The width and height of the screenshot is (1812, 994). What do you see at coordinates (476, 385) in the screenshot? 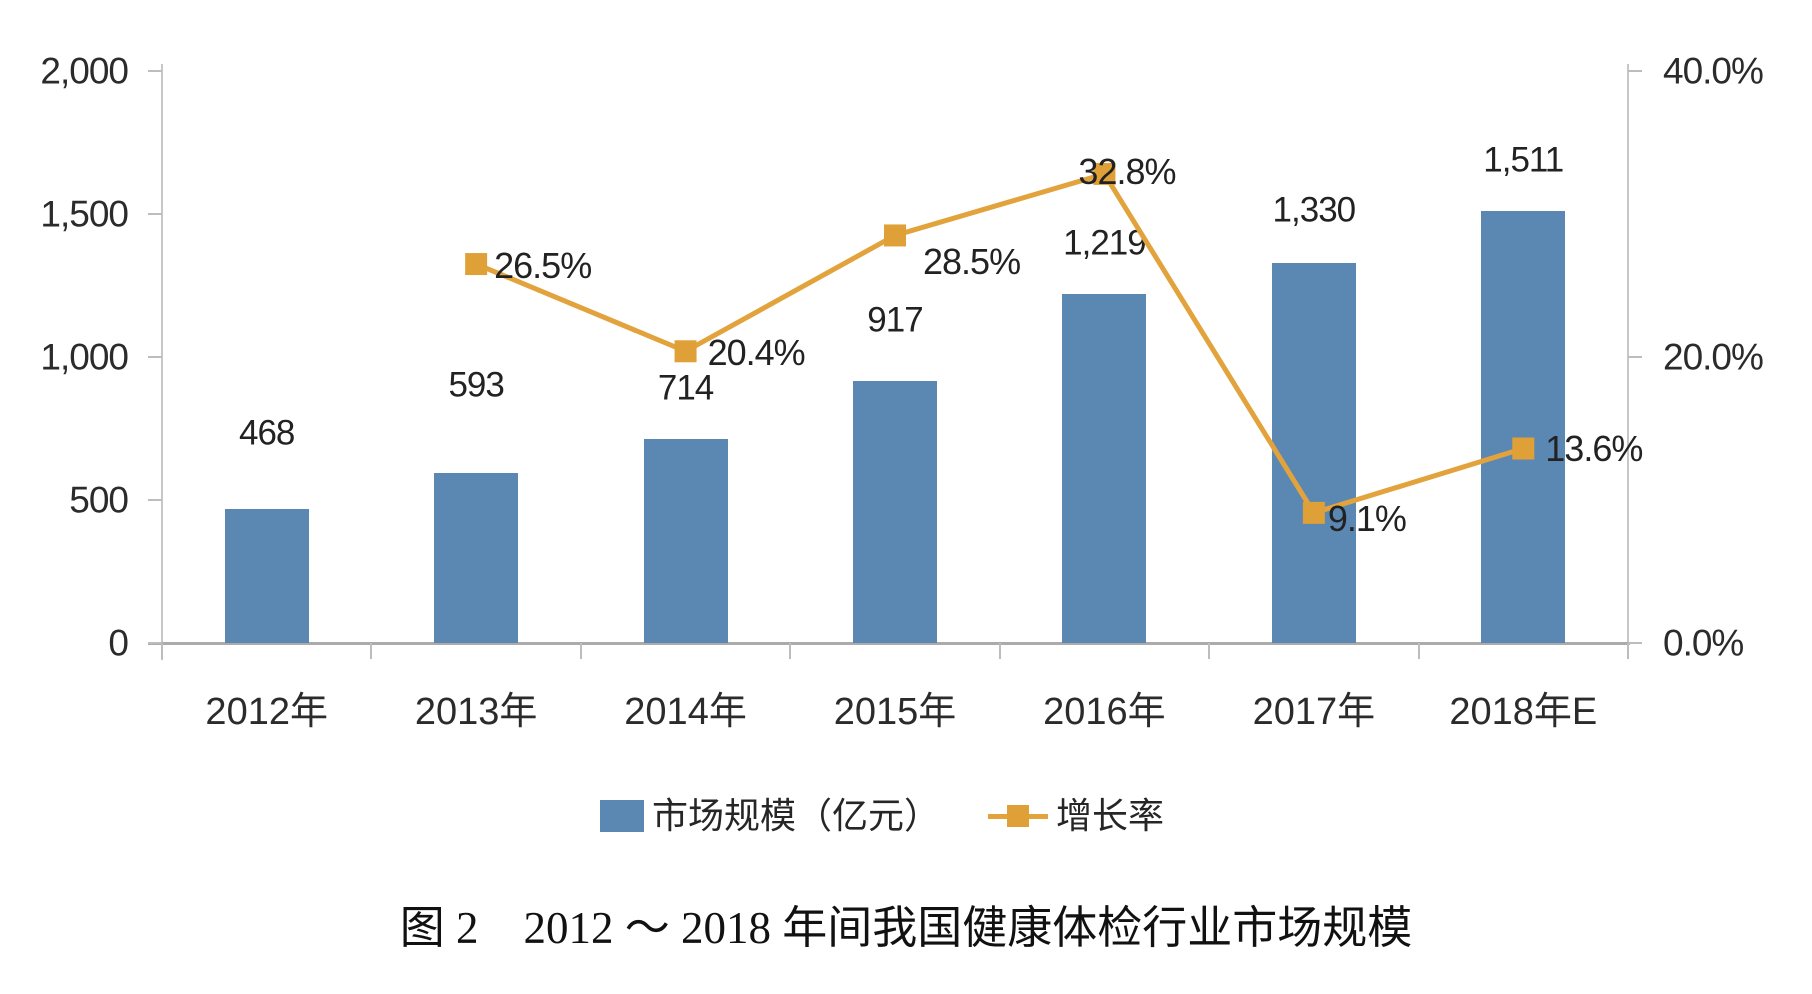
I see `bar-value-label: 593` at bounding box center [476, 385].